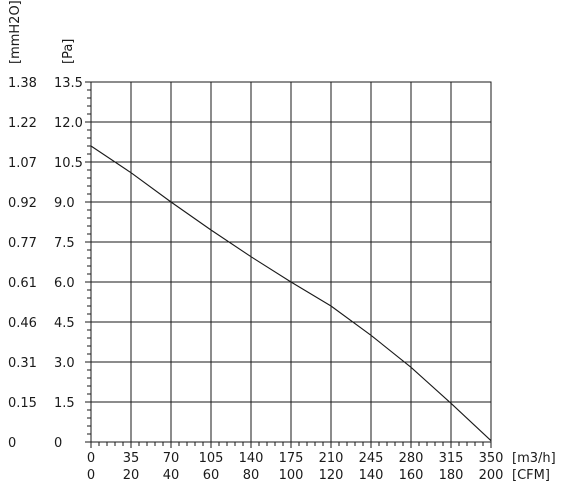 The width and height of the screenshot is (564, 486). I want to click on y-tick-label-mmh2o: 0, so click(12, 443).